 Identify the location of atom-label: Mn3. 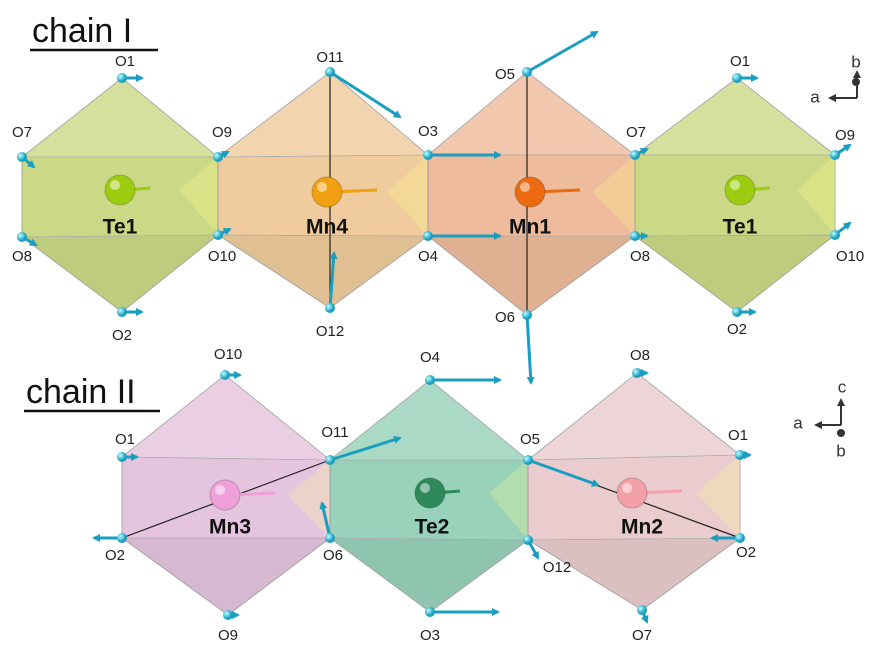
(230, 527).